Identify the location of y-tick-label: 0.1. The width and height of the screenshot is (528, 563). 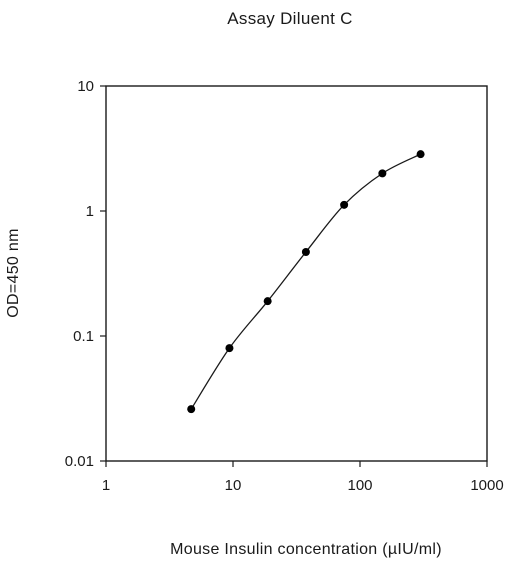
(83, 336).